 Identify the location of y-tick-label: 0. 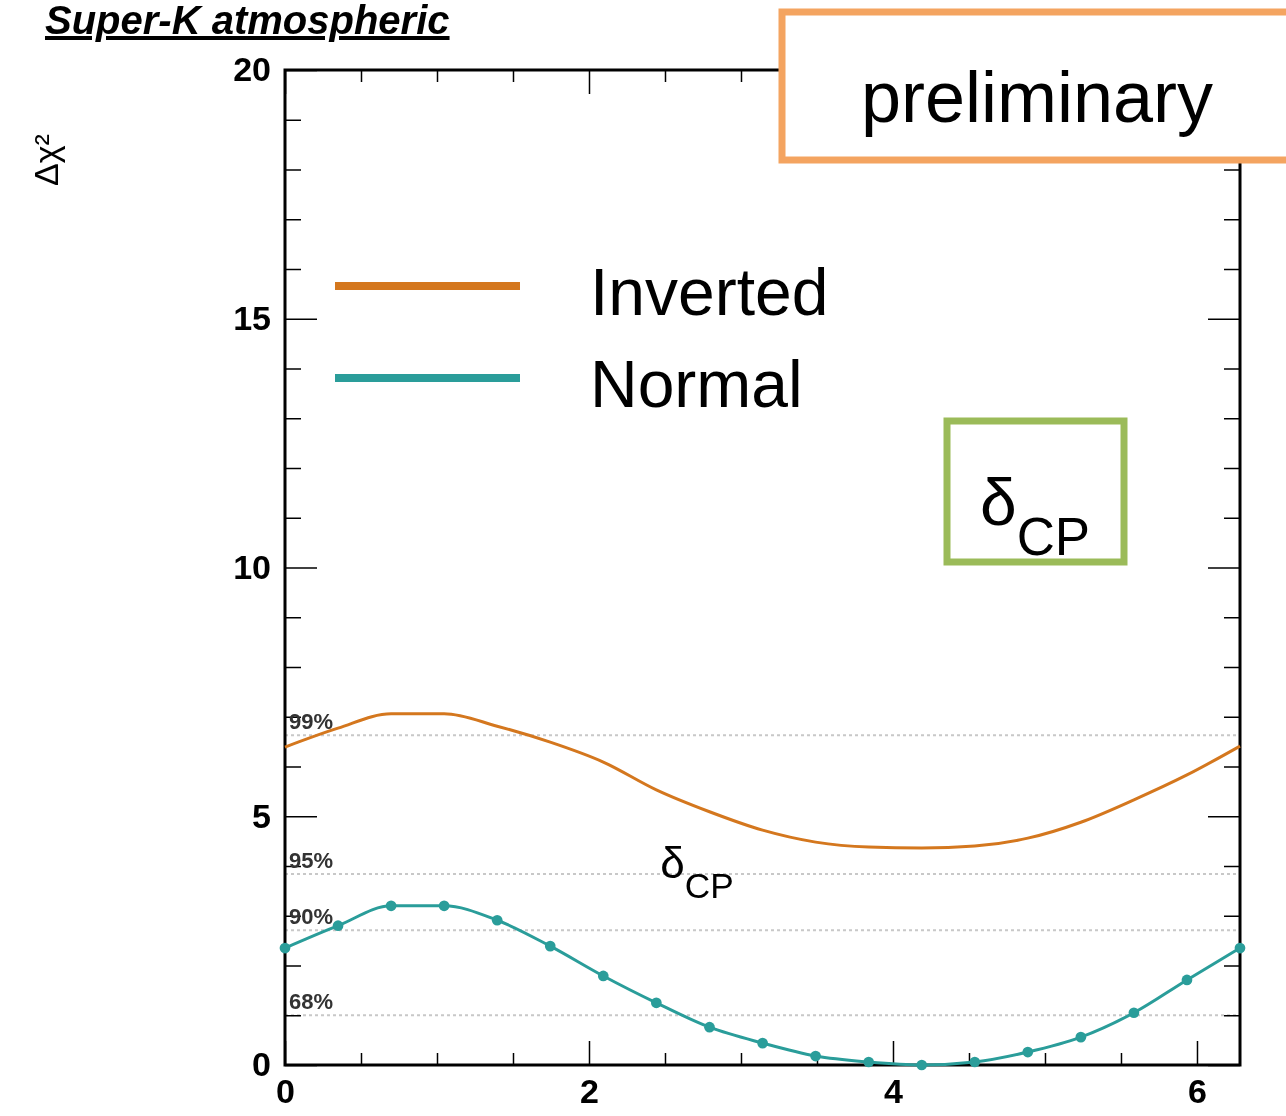
(261, 1064).